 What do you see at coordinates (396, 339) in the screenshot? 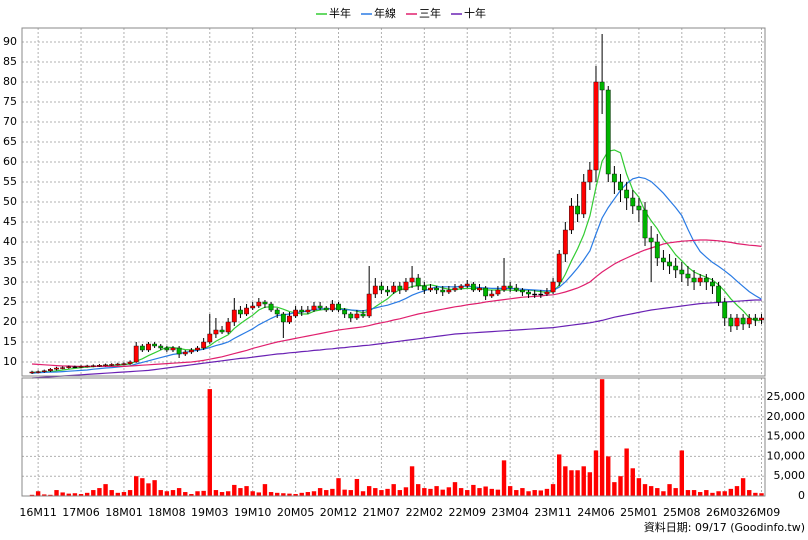
I see `ma-line` at bounding box center [396, 339].